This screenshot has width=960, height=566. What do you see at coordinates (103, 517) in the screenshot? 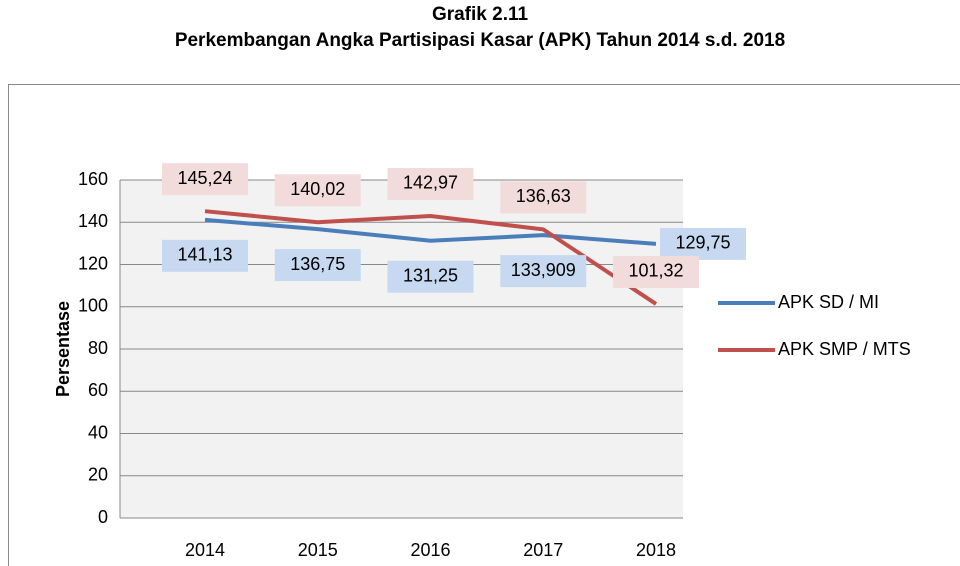
I see `y-tick-label: 0` at bounding box center [103, 517].